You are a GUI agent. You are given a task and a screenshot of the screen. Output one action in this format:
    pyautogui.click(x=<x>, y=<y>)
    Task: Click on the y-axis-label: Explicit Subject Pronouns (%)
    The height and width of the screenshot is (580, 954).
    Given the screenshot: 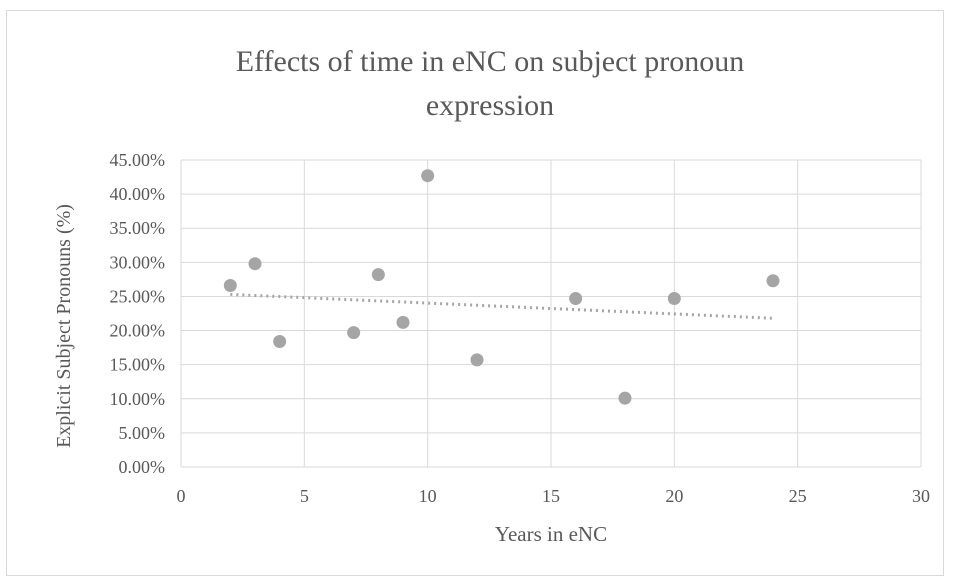 What is the action you would take?
    pyautogui.click(x=64, y=326)
    